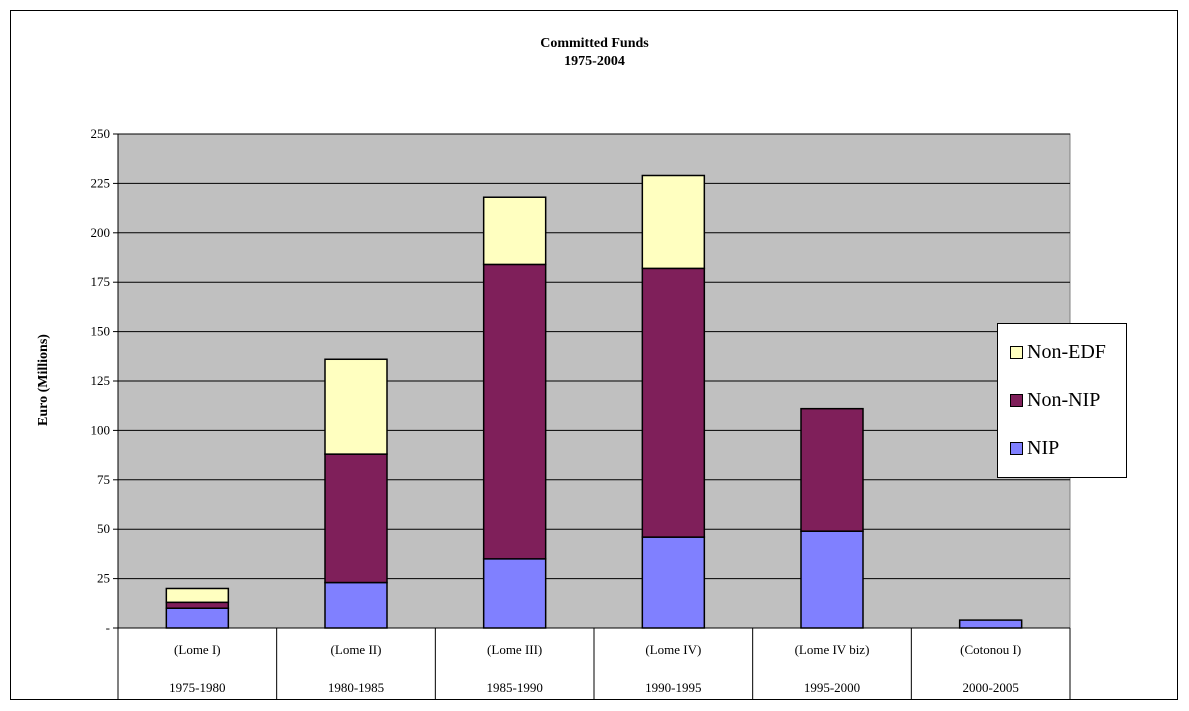  Describe the element at coordinates (101, 281) in the screenshot. I see `y-tick-label: 175` at that location.